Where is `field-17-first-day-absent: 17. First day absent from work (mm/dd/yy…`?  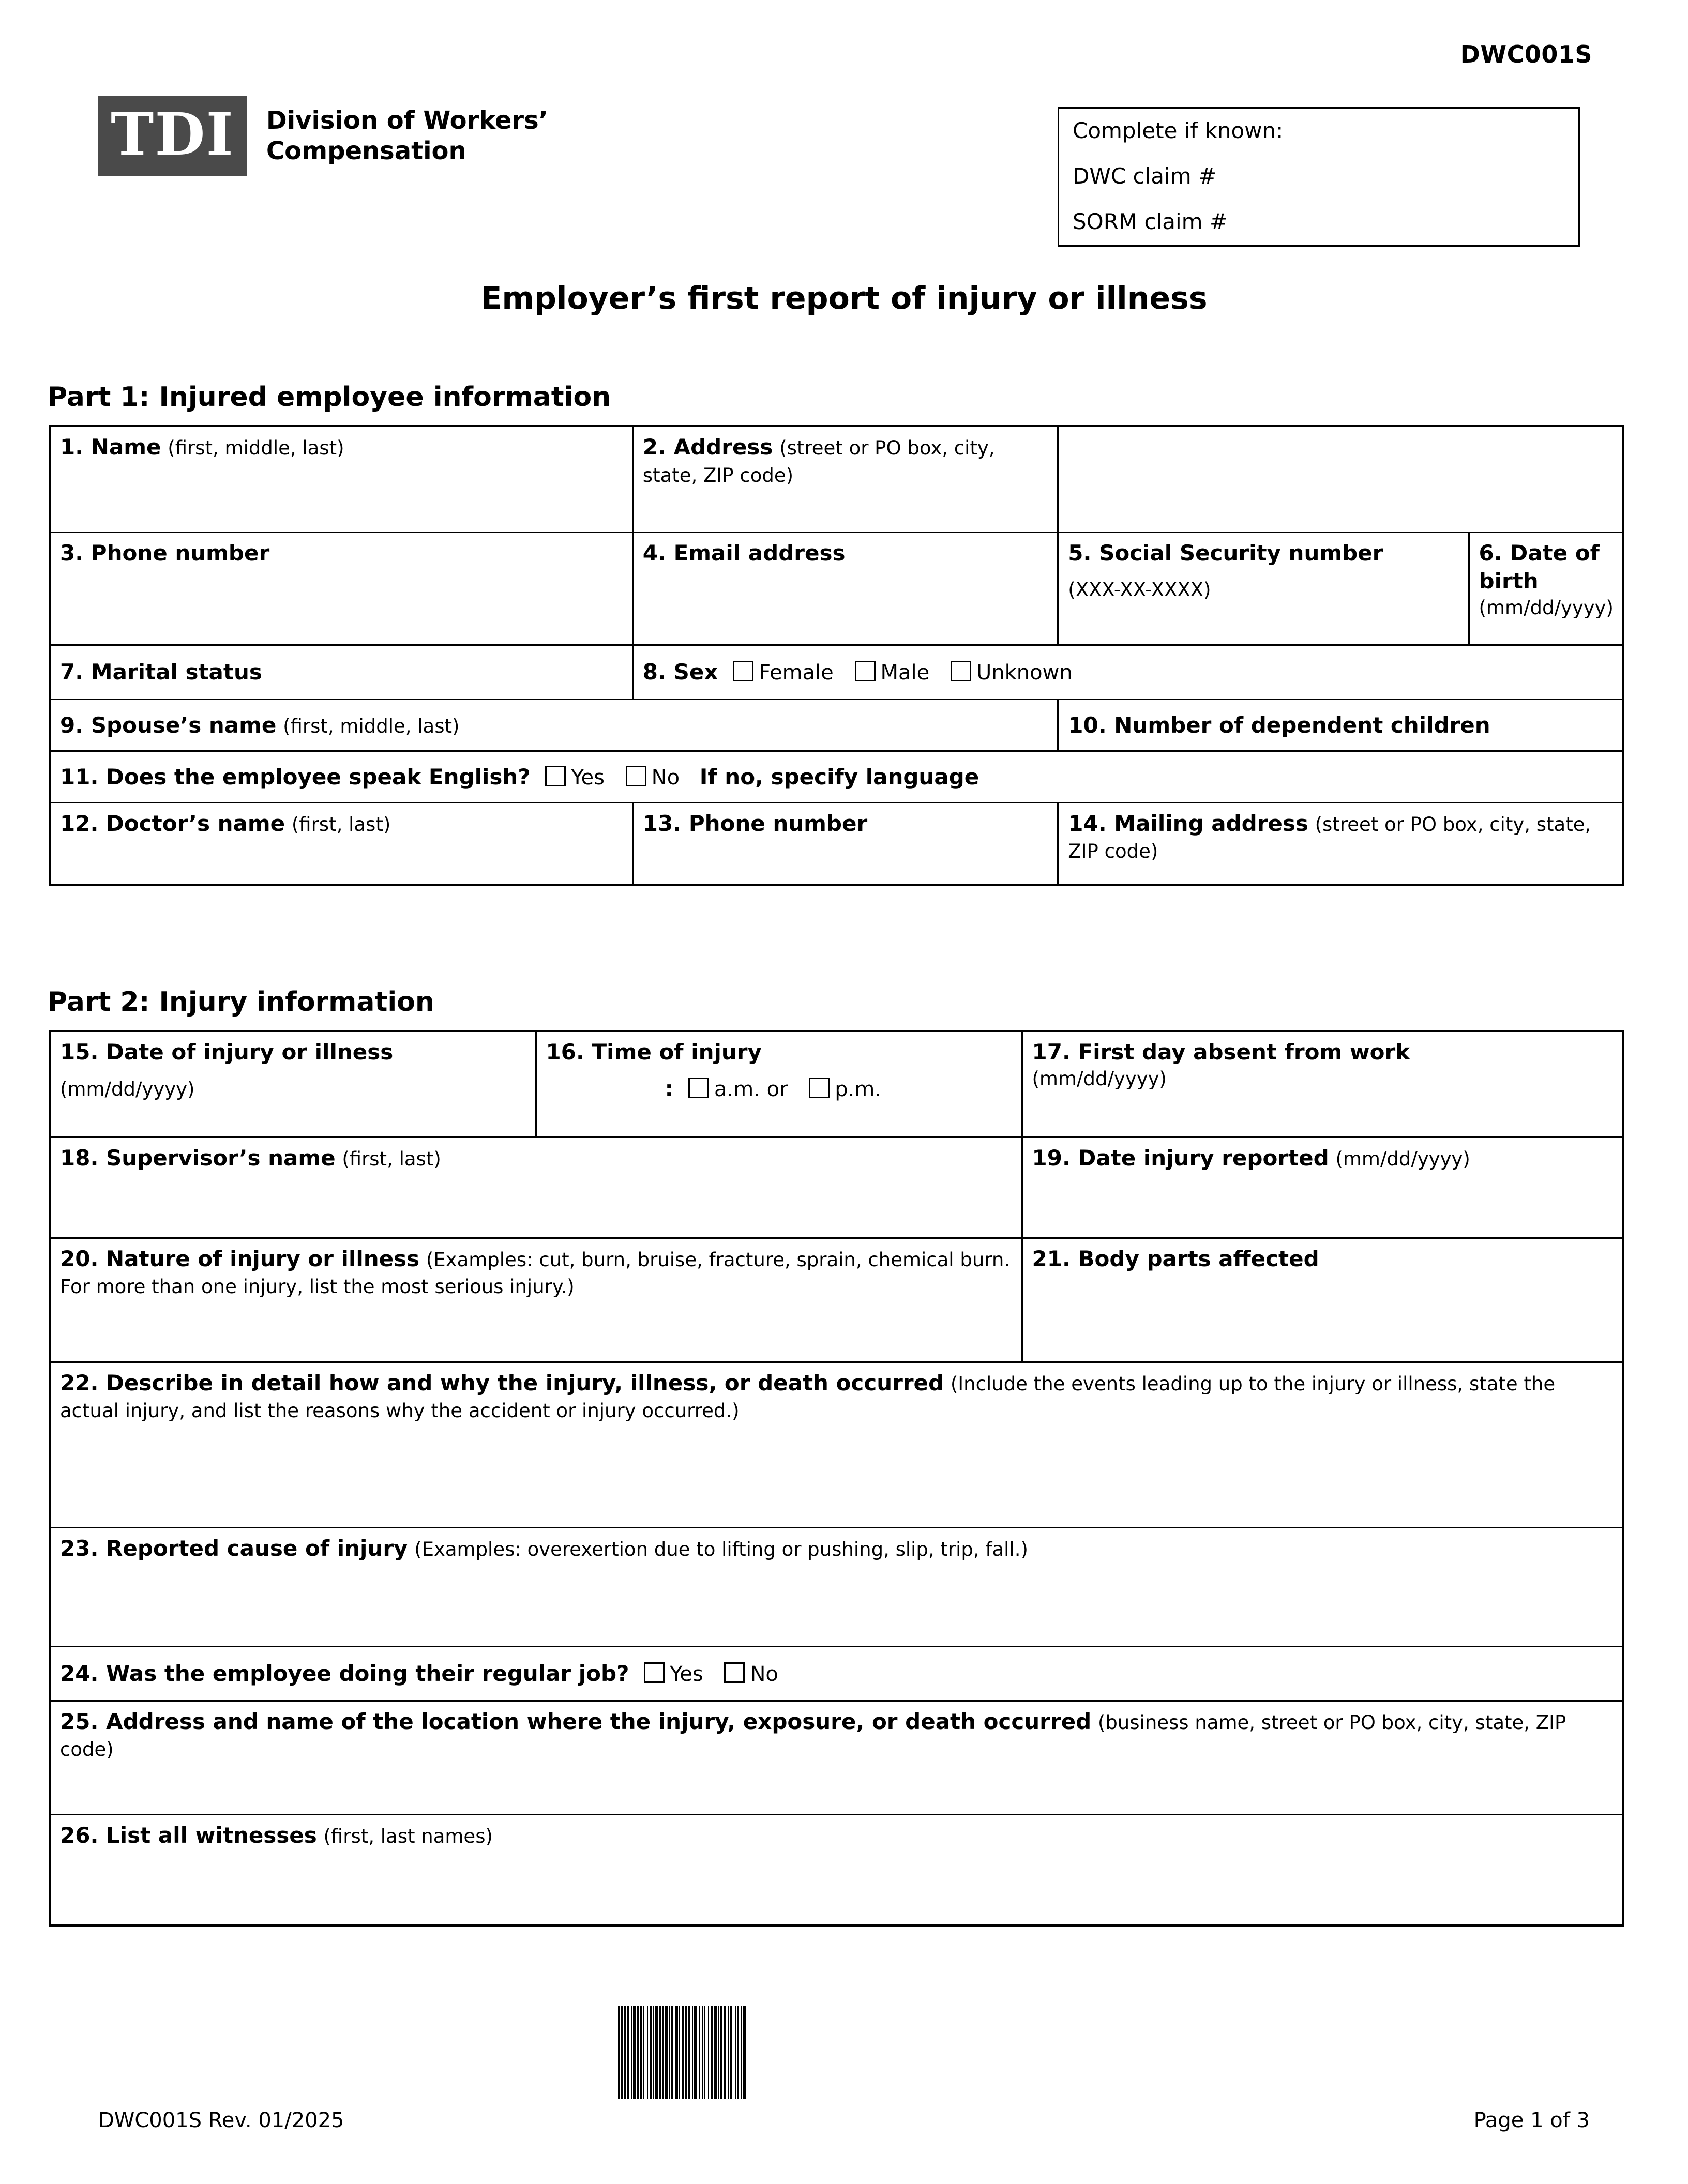 field-17-first-day-absent: 17. First day absent from work (mm/dd/yy… is located at coordinates (1323, 1084).